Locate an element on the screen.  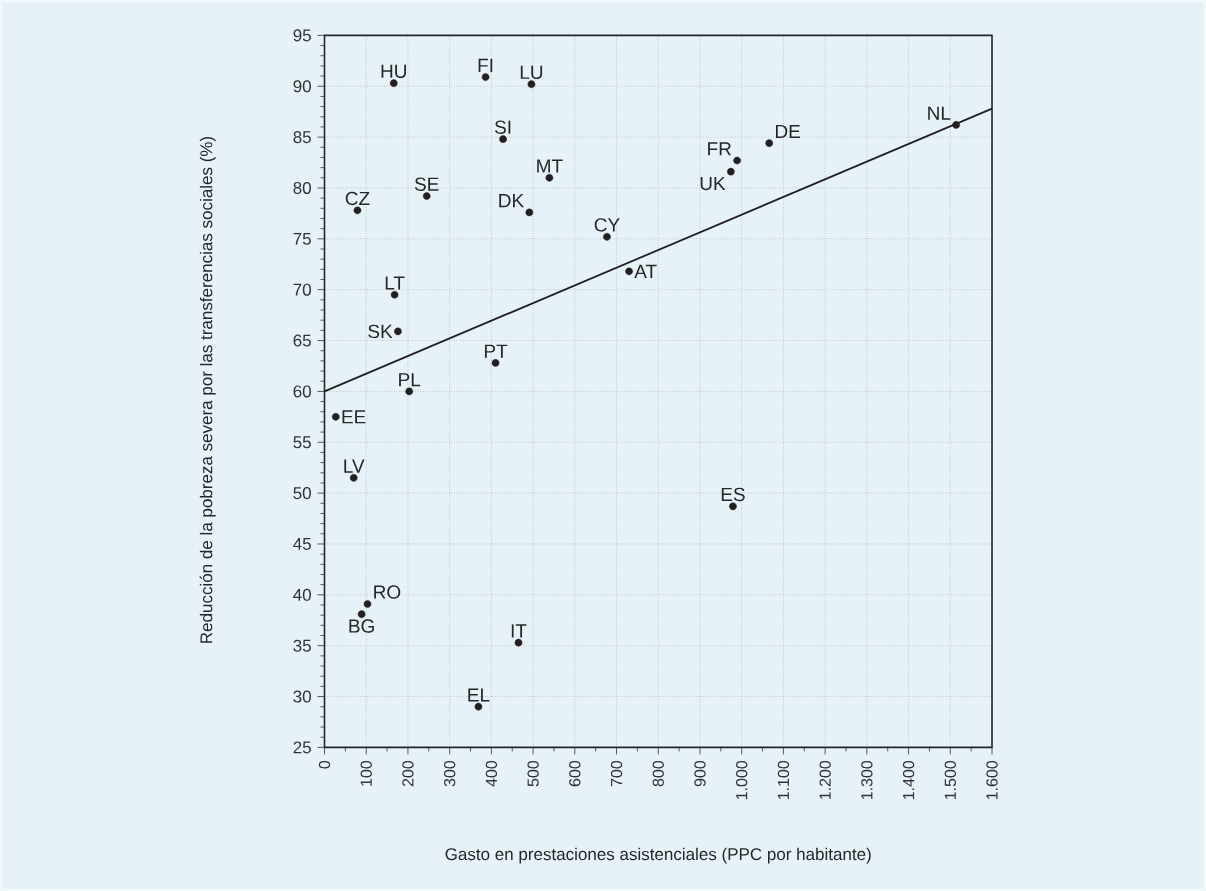
x-tick-label: 1.600 is located at coordinates (992, 780).